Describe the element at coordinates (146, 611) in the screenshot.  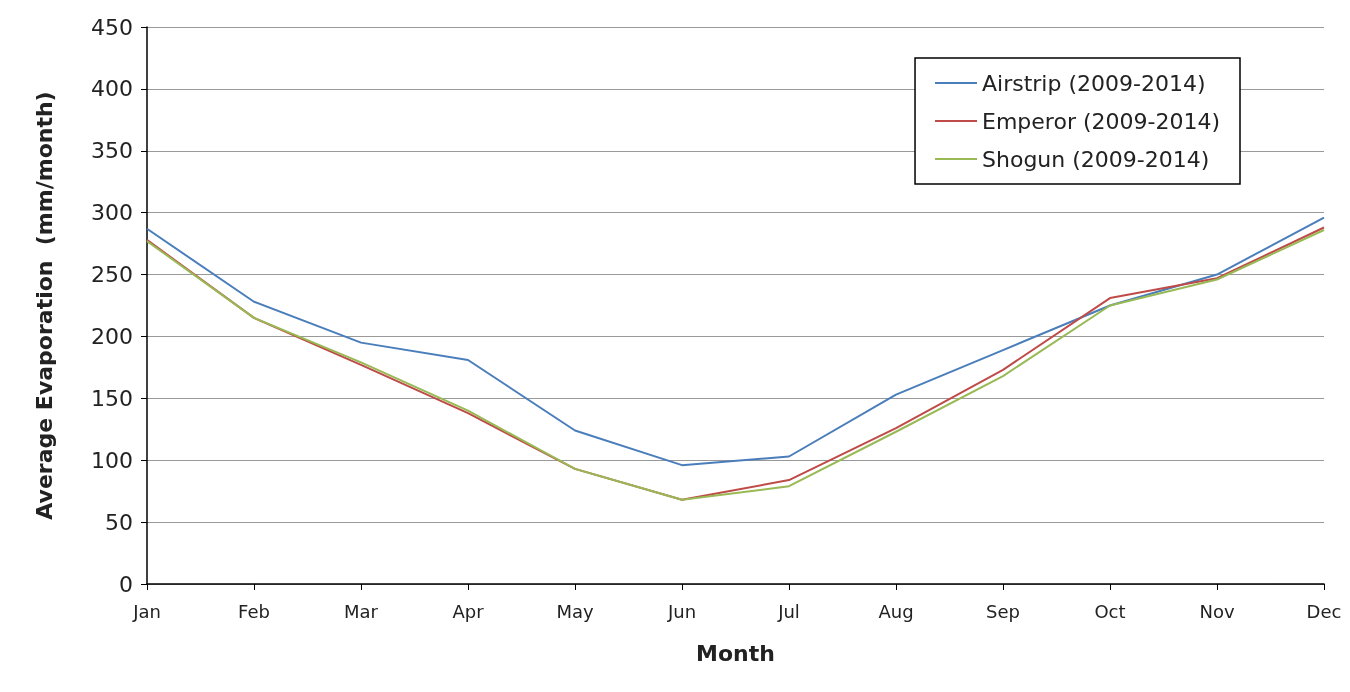
I see `x-tick-label: Jan` at that location.